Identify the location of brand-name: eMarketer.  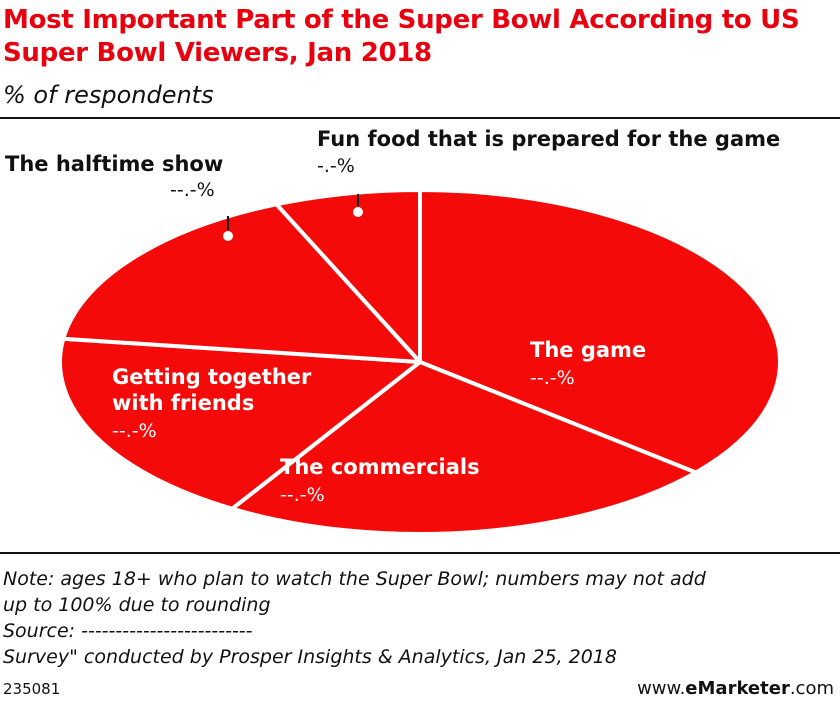
(737, 688).